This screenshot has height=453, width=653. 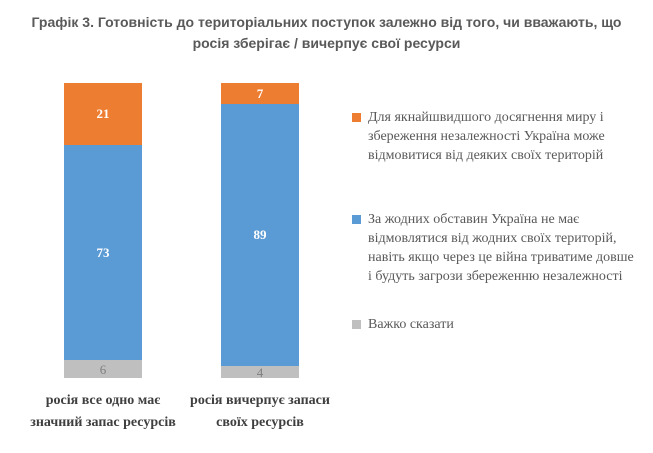 What do you see at coordinates (411, 324) in the screenshot?
I see `legend-label: Важко сказати` at bounding box center [411, 324].